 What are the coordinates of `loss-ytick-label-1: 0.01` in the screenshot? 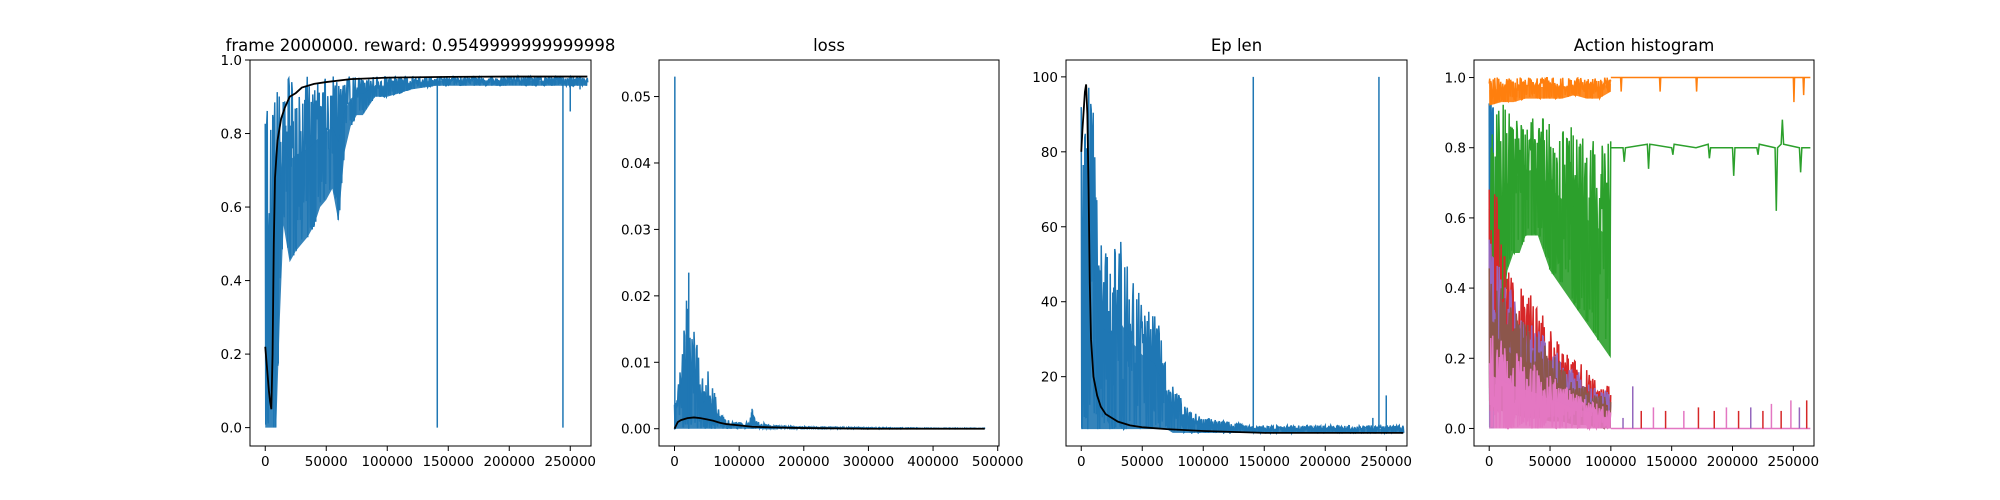 It's located at (636, 363).